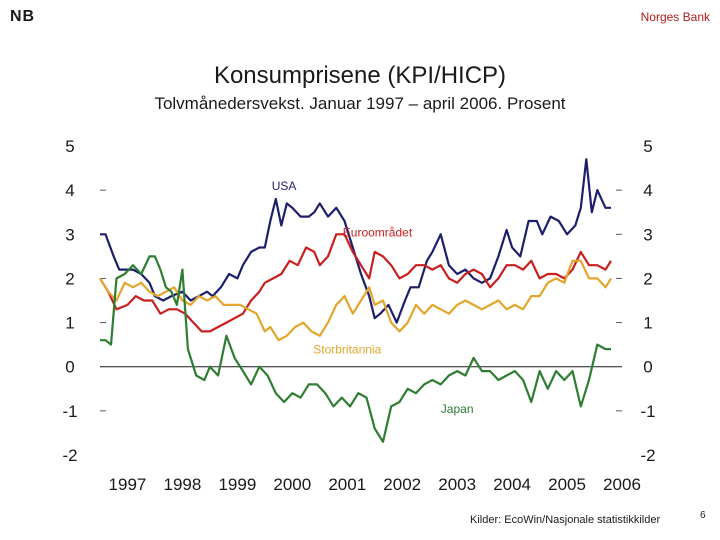 The width and height of the screenshot is (720, 540). I want to click on y-tick-label-left: 4, so click(69, 190).